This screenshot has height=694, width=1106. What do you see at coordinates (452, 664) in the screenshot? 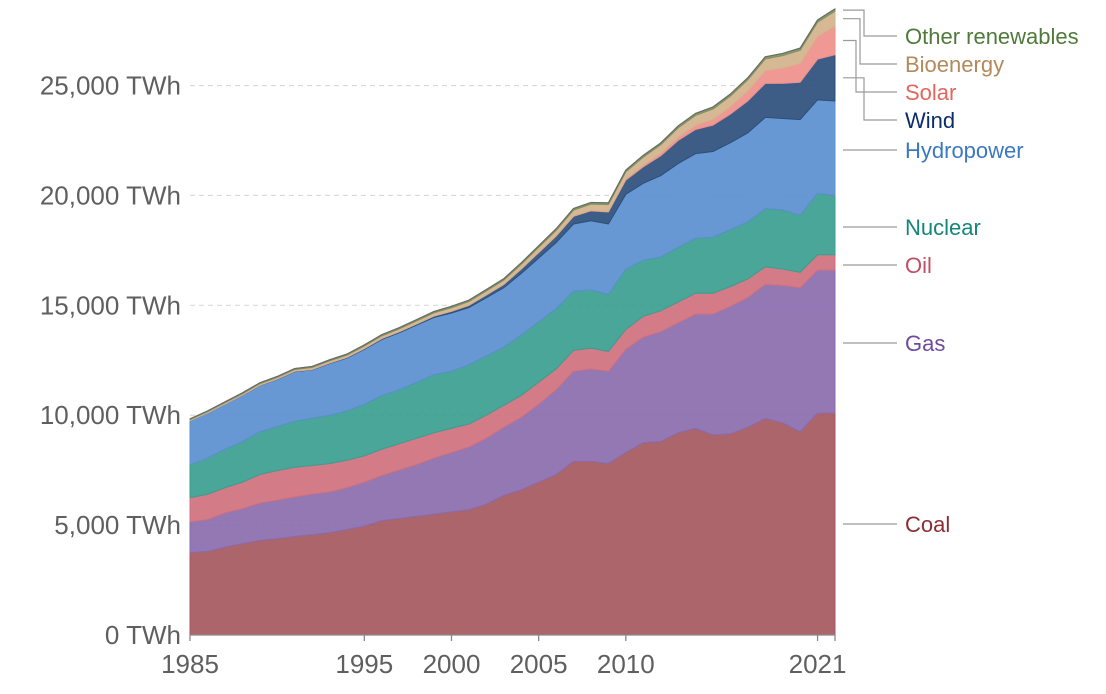
I see `x-tick-label: 2000` at bounding box center [452, 664].